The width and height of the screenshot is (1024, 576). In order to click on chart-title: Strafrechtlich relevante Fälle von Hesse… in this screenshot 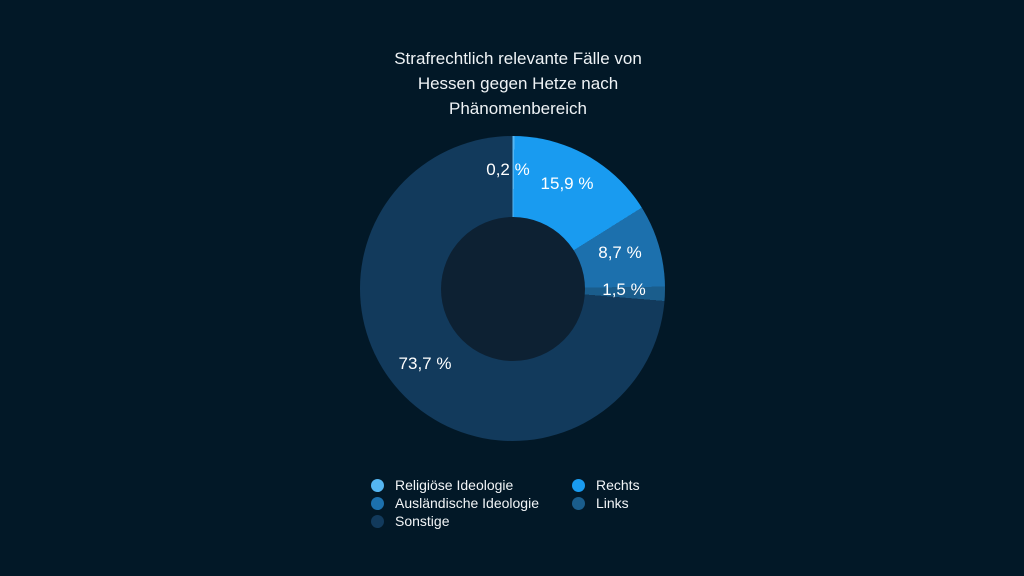, I will do `click(518, 83)`.